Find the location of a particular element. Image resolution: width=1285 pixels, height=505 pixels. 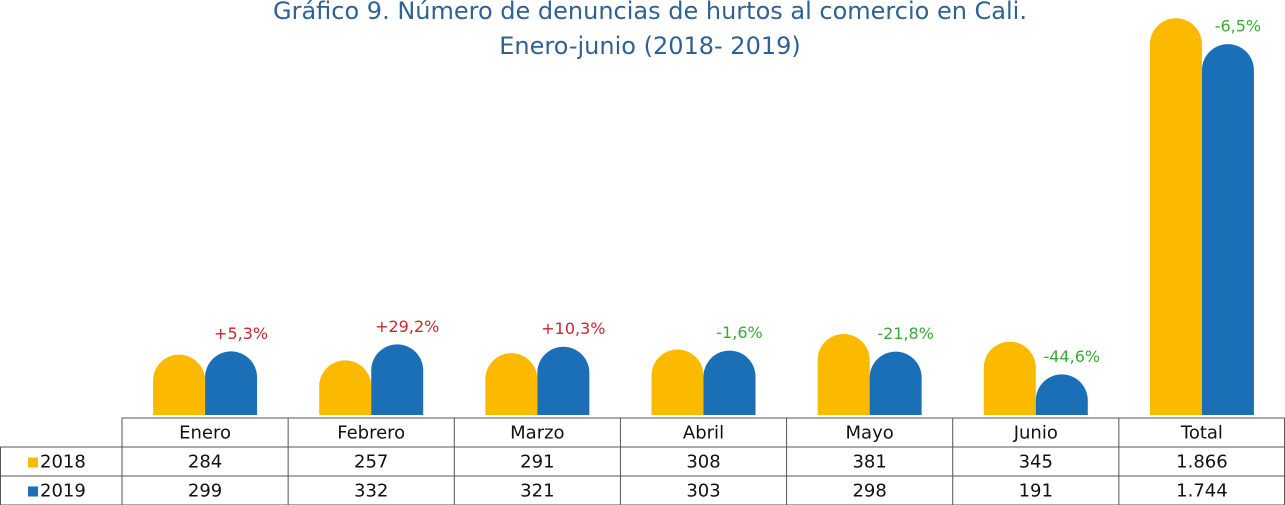

table-value: 321 is located at coordinates (537, 491).